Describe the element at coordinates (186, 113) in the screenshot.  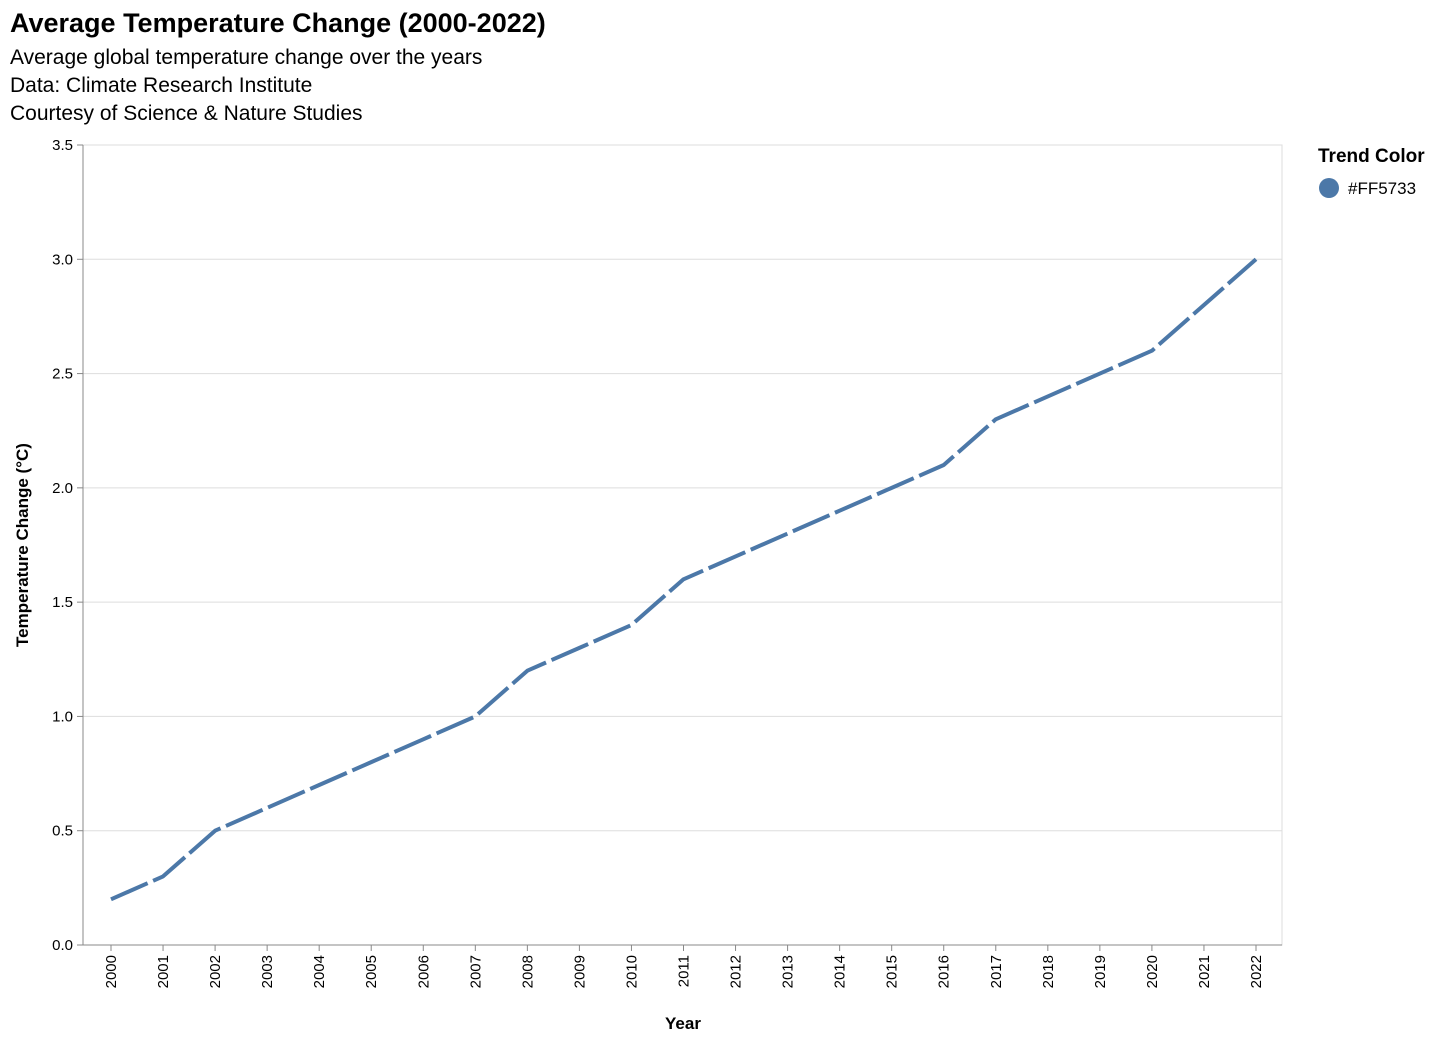
I see `chart-subtitle-3: Courtesy of Science & Nature Studies` at that location.